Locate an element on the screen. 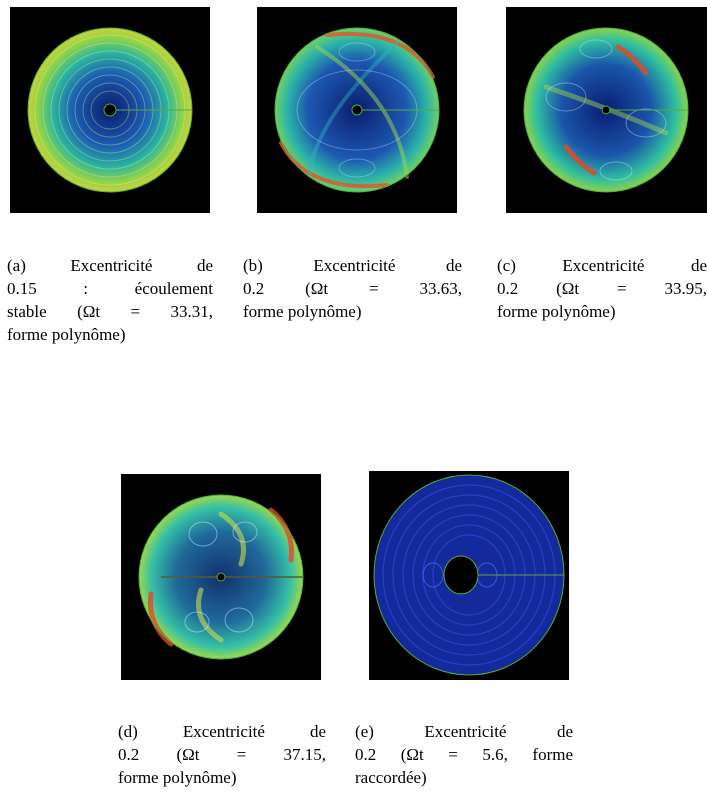 Image resolution: width=707 pixels, height=803 pixels. panel-c-image is located at coordinates (606, 110).